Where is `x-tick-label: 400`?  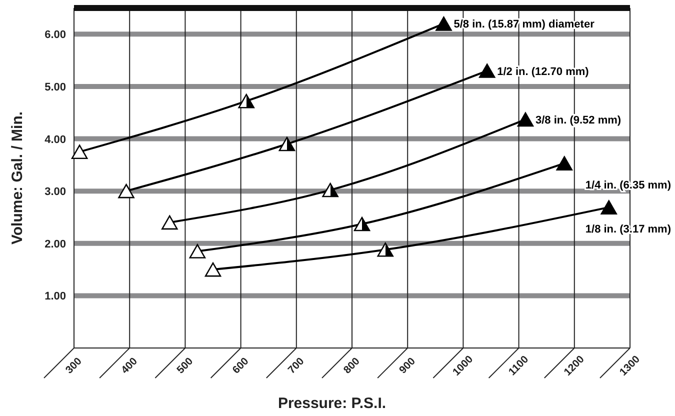 x-tick-label: 400 is located at coordinates (129, 365).